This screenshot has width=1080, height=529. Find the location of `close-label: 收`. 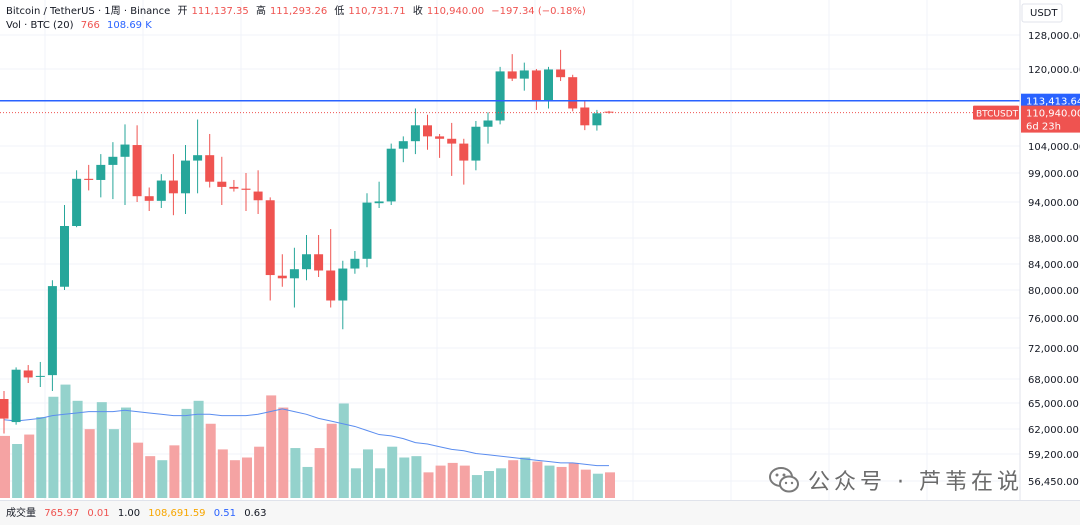

close-label: 收 is located at coordinates (417, 11).